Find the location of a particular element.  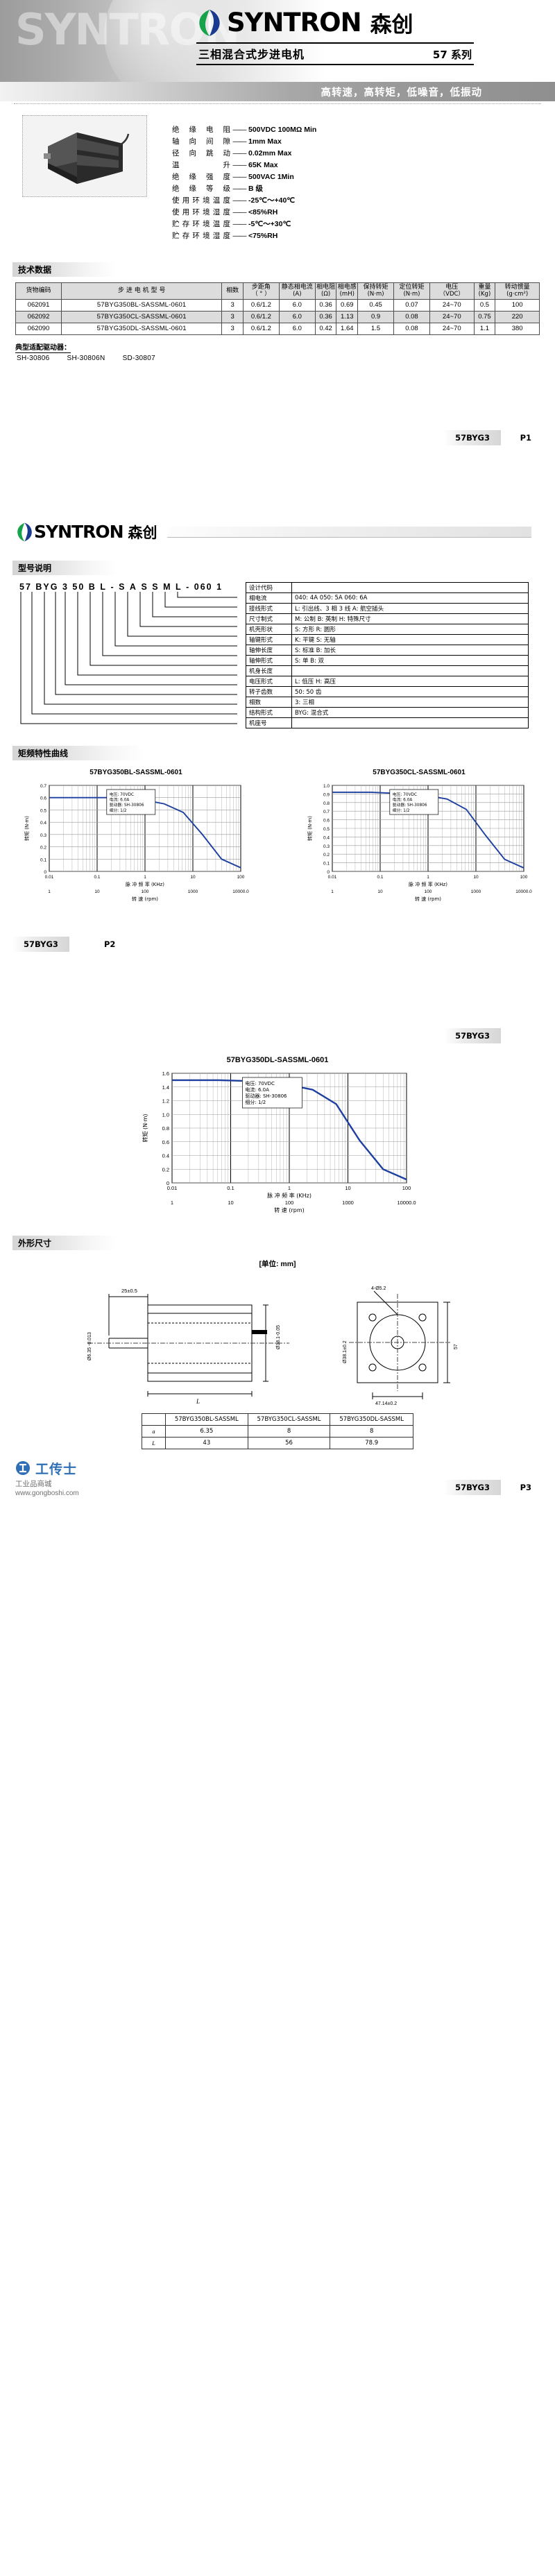

cell-voltage: 24~70 is located at coordinates (452, 305).